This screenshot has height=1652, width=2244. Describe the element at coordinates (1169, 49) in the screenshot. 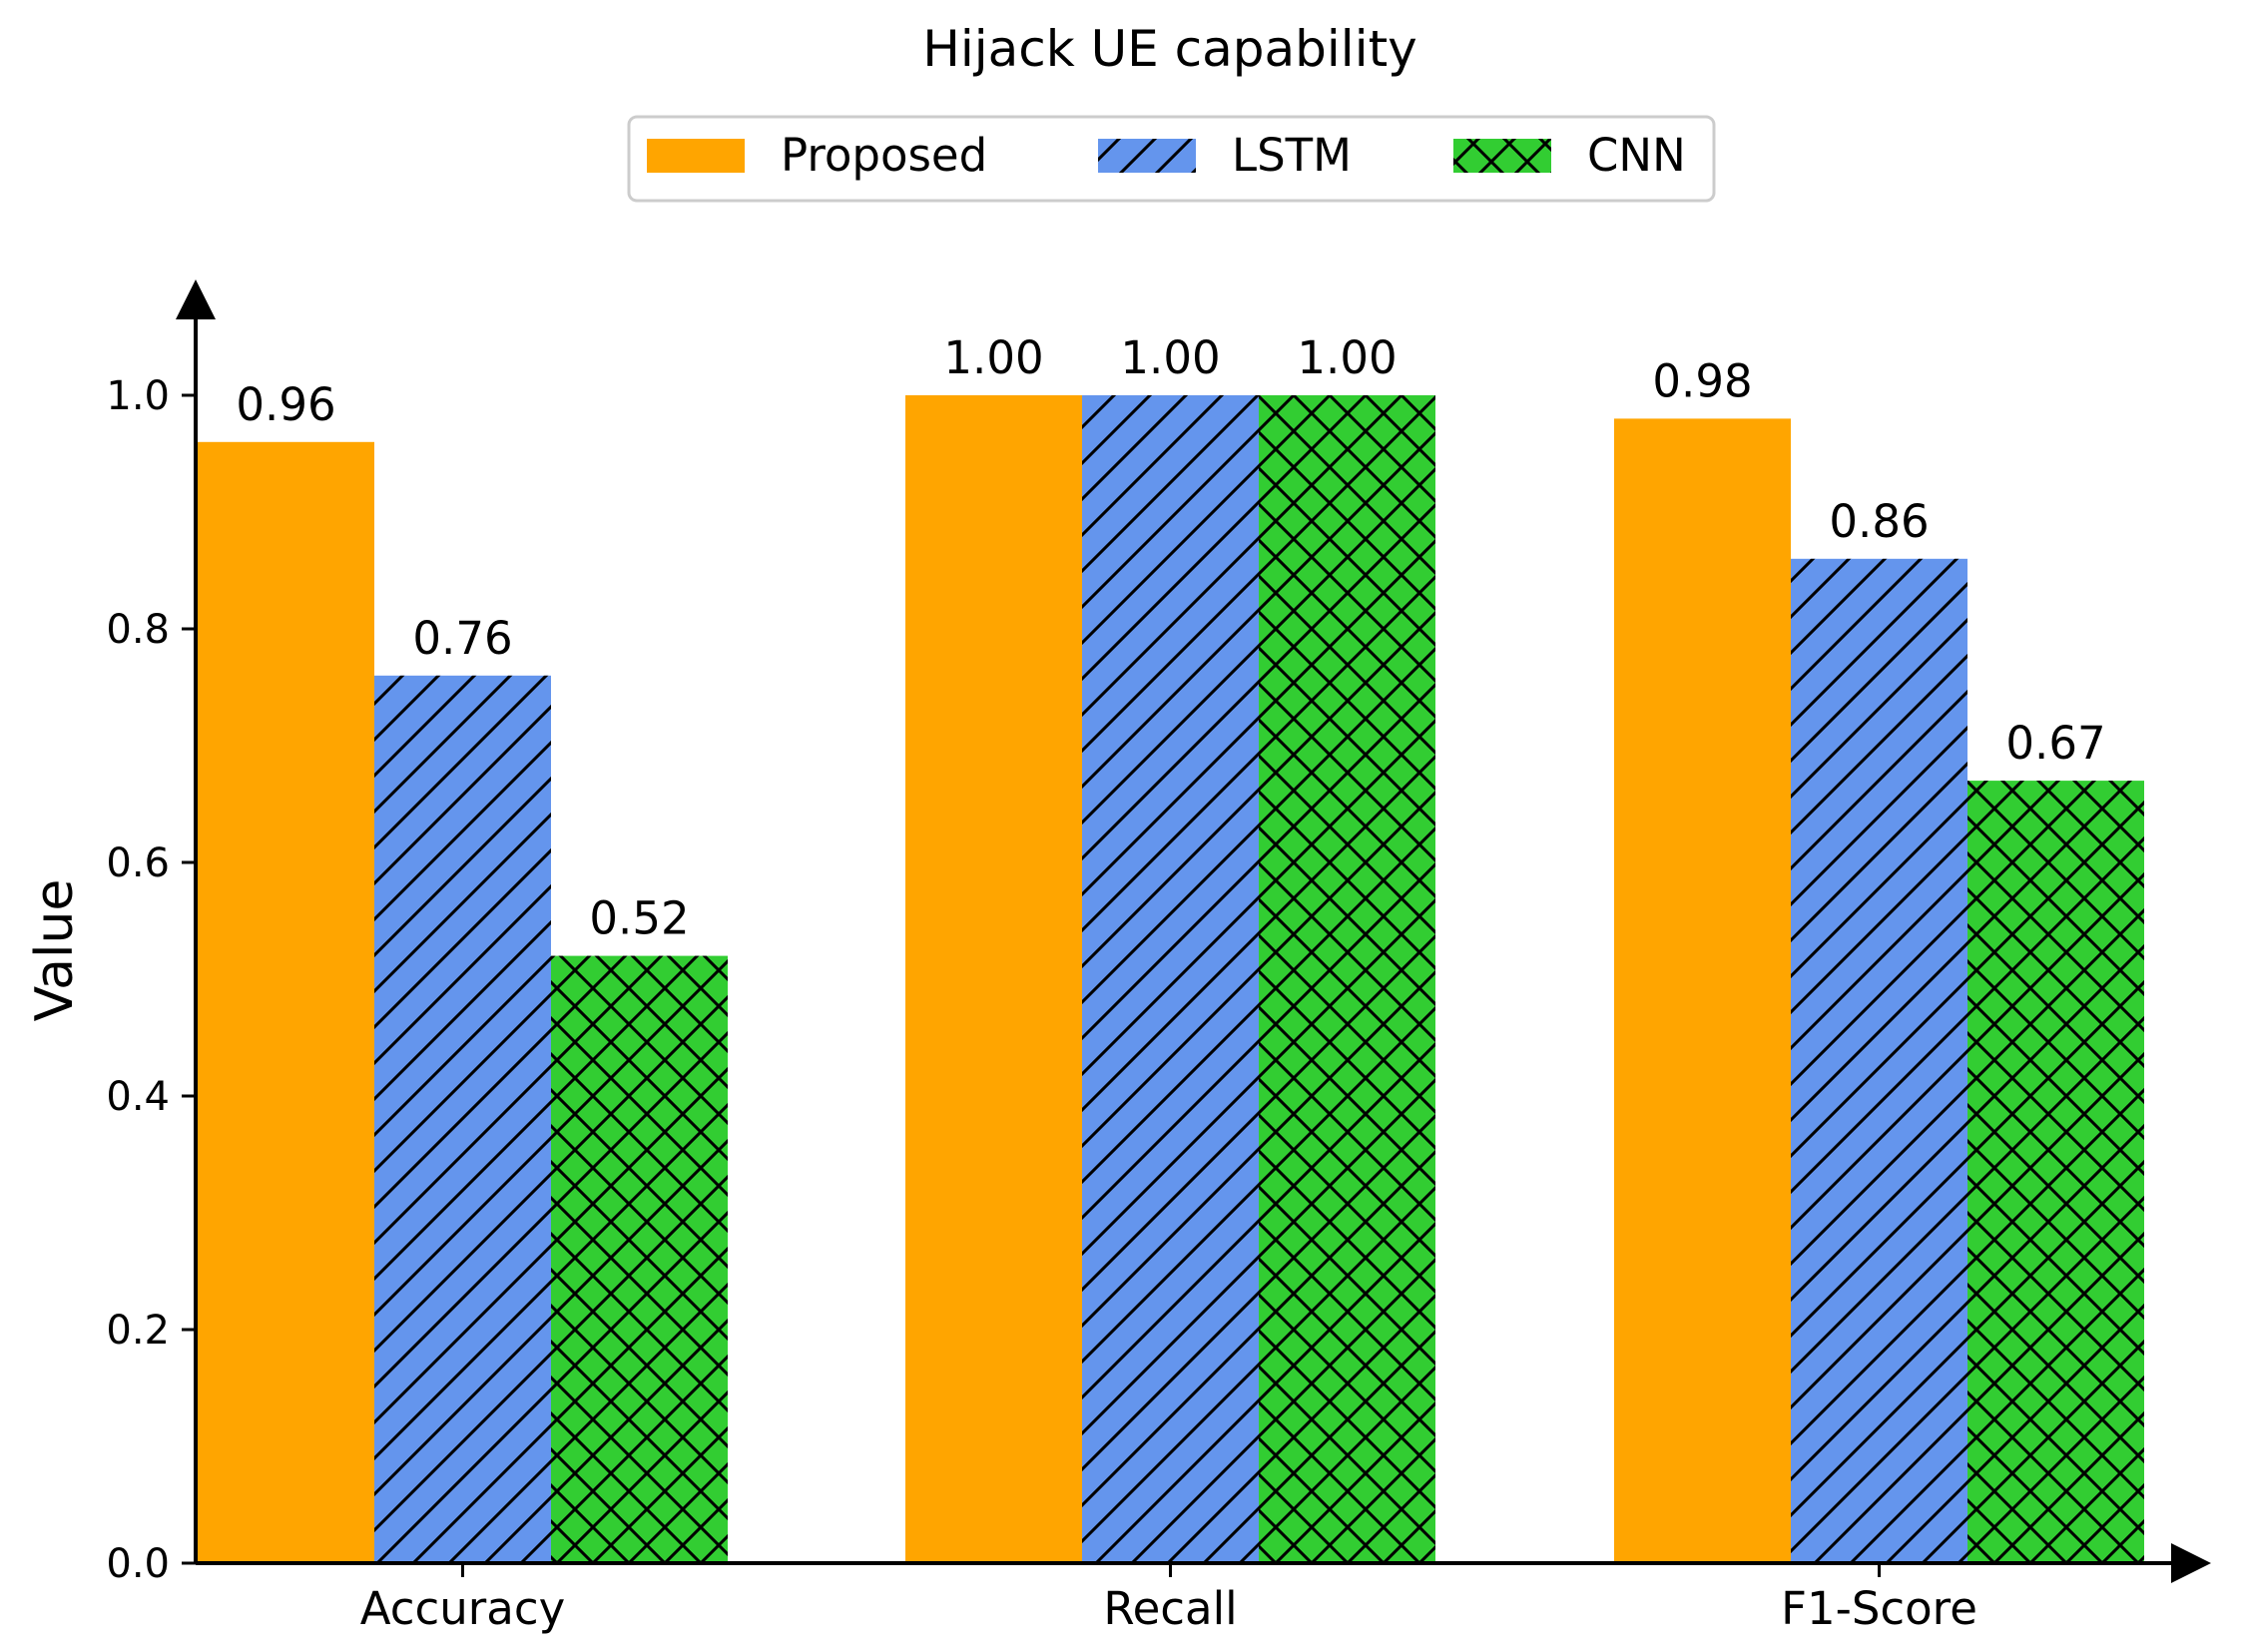

I see `chart-title: Hijack UE capability` at that location.